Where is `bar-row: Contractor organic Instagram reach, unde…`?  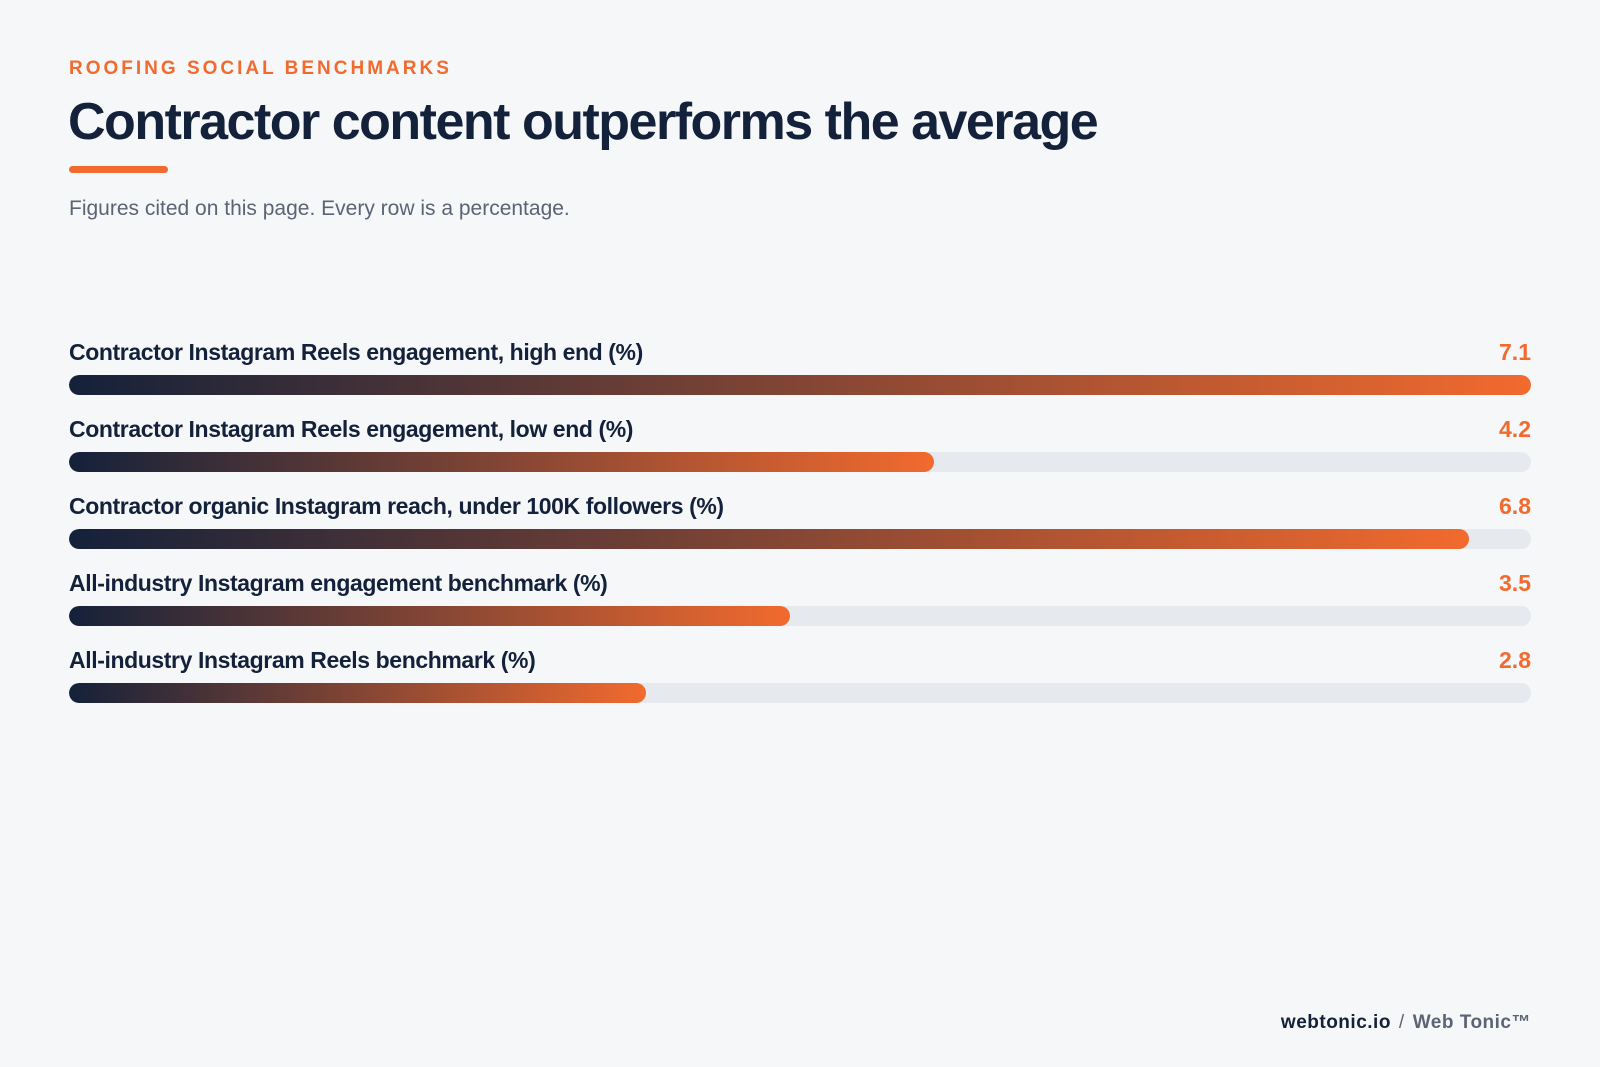 bar-row: Contractor organic Instagram reach, unde… is located at coordinates (800, 527).